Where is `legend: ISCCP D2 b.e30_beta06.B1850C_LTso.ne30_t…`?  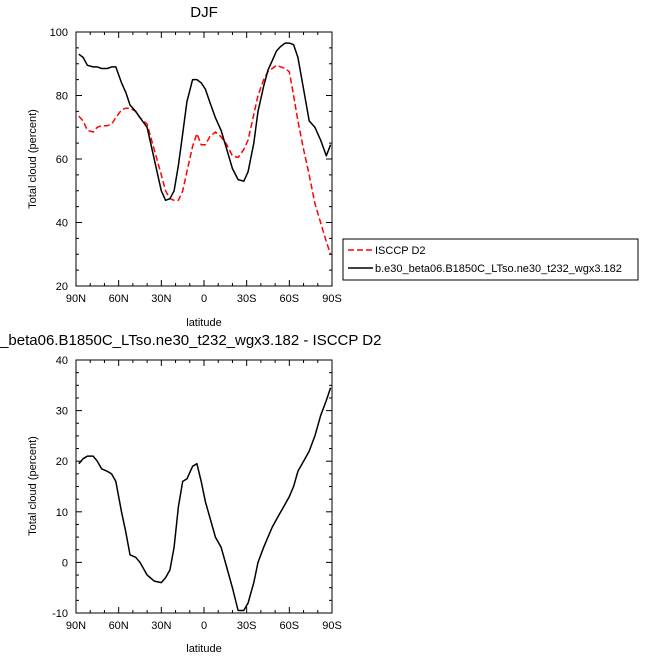 legend: ISCCP D2 b.e30_beta06.B1850C_LTso.ne30_t… is located at coordinates (490, 259).